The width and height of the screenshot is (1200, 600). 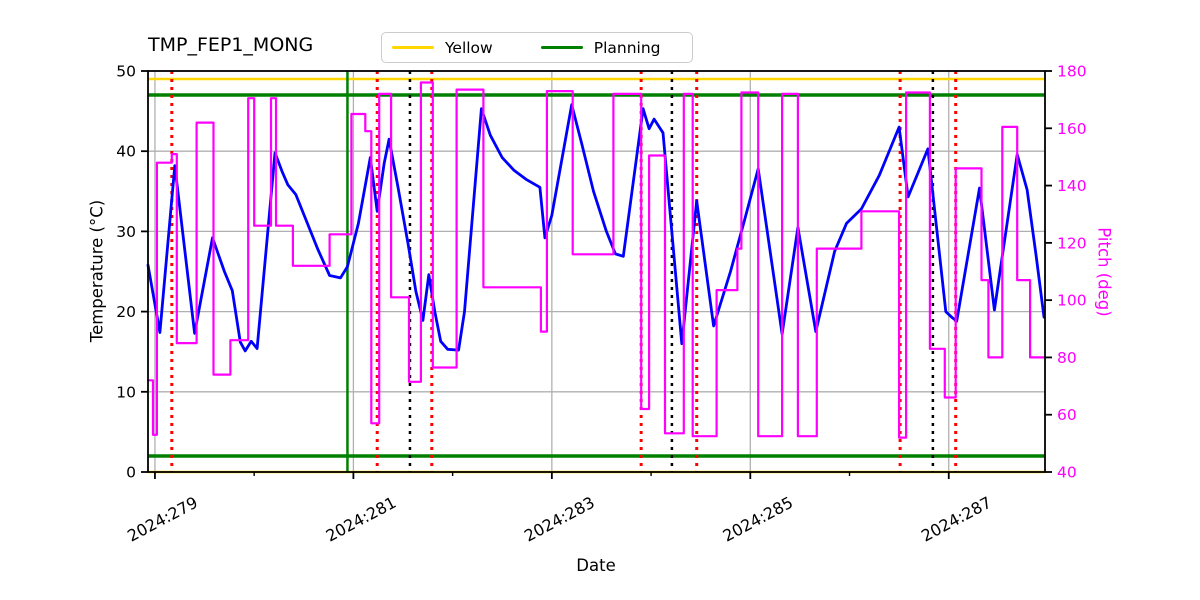 What do you see at coordinates (1067, 473) in the screenshot?
I see `right-tick-label: 40` at bounding box center [1067, 473].